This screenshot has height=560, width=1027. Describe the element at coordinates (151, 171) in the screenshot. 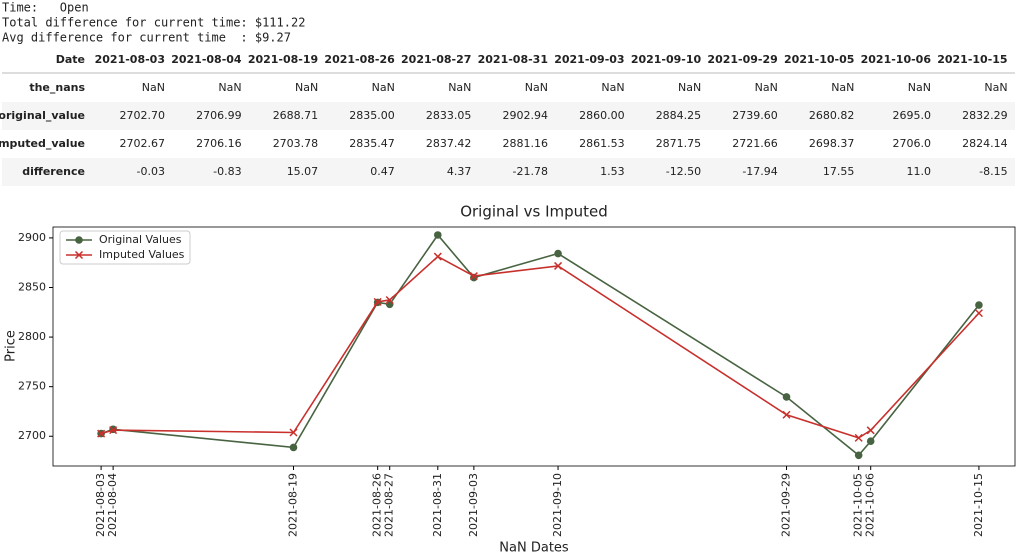

I see `table-cell: -0.03` at that location.